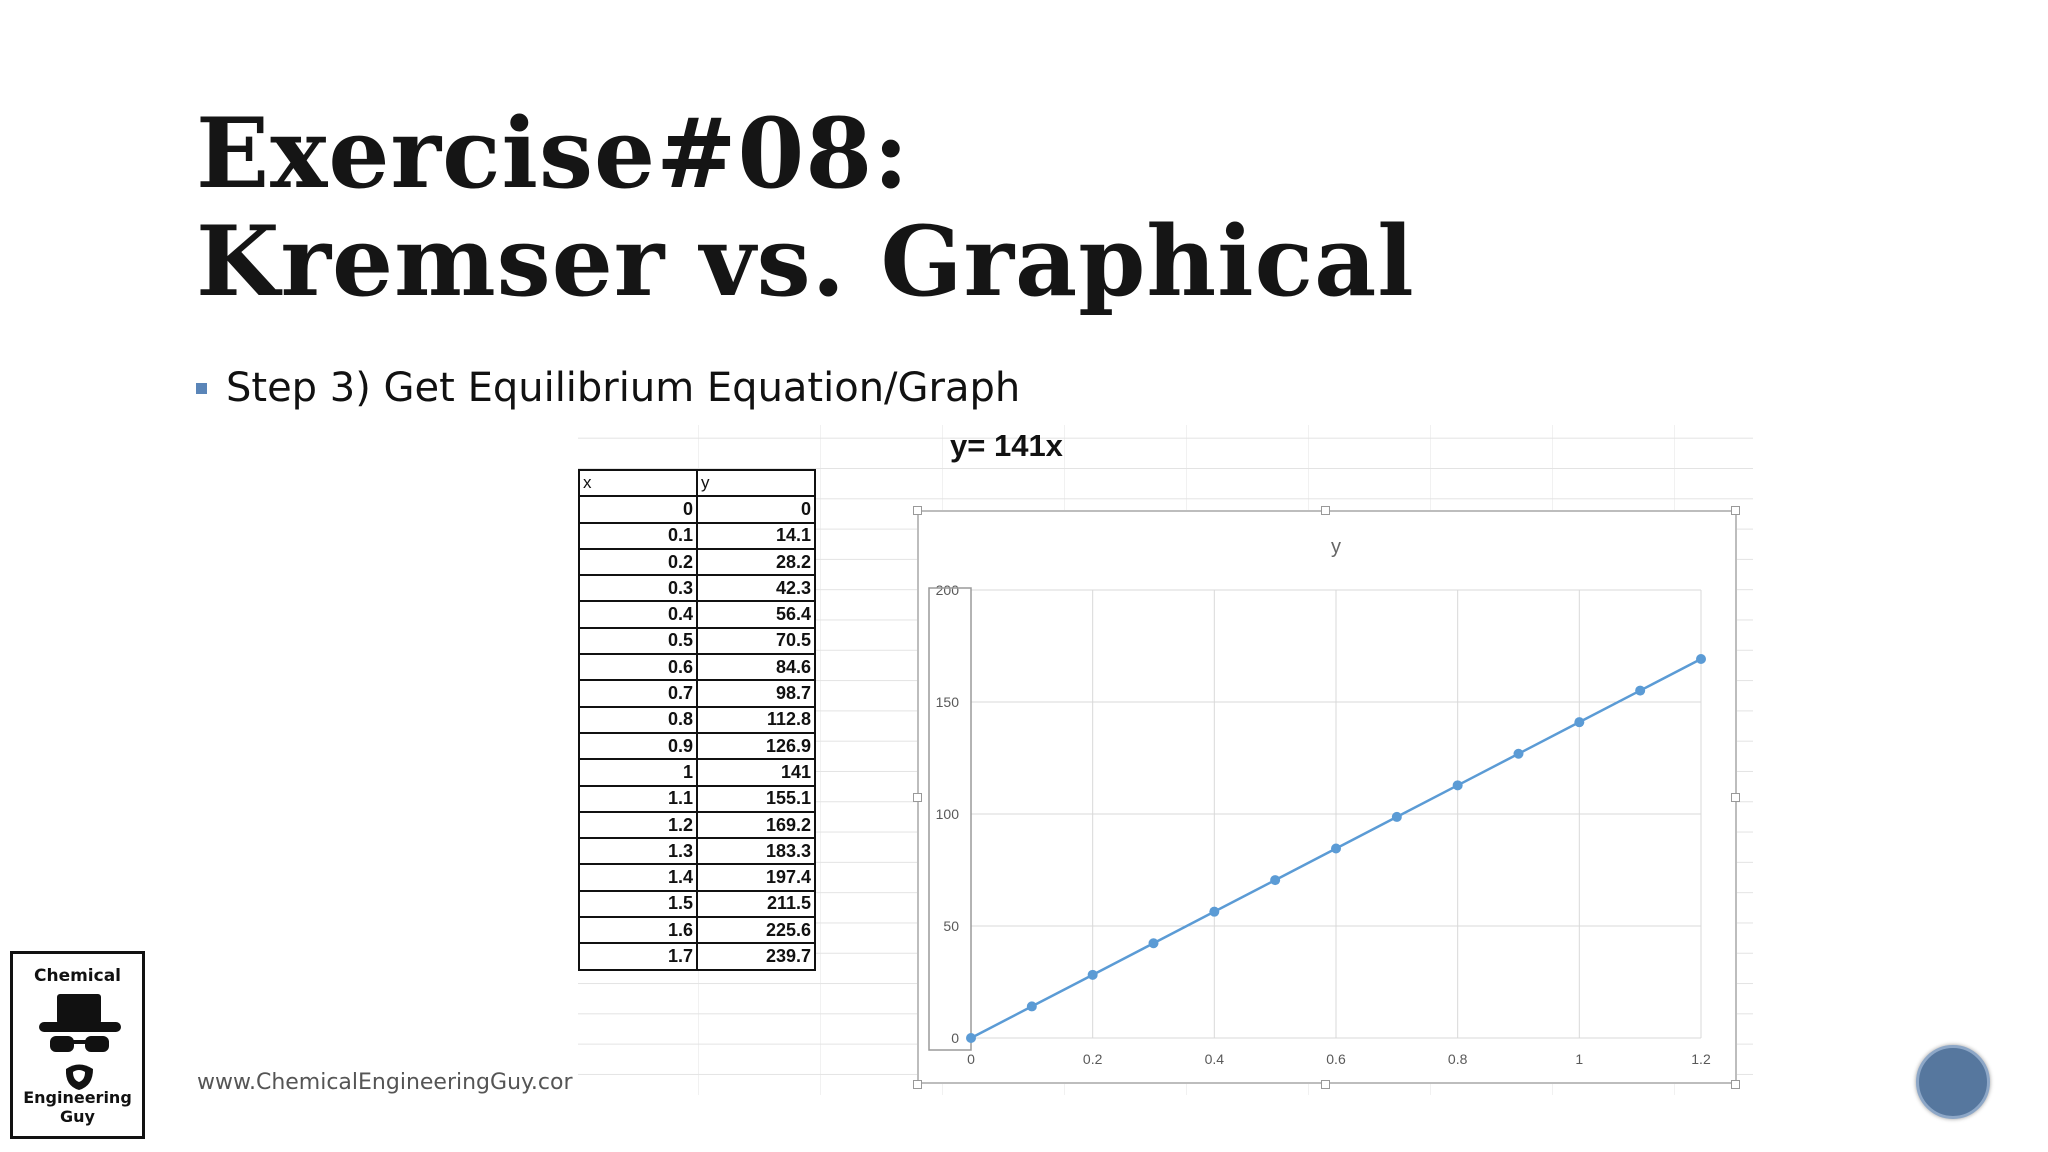  What do you see at coordinates (948, 590) in the screenshot?
I see `y-tick-label: 200` at bounding box center [948, 590].